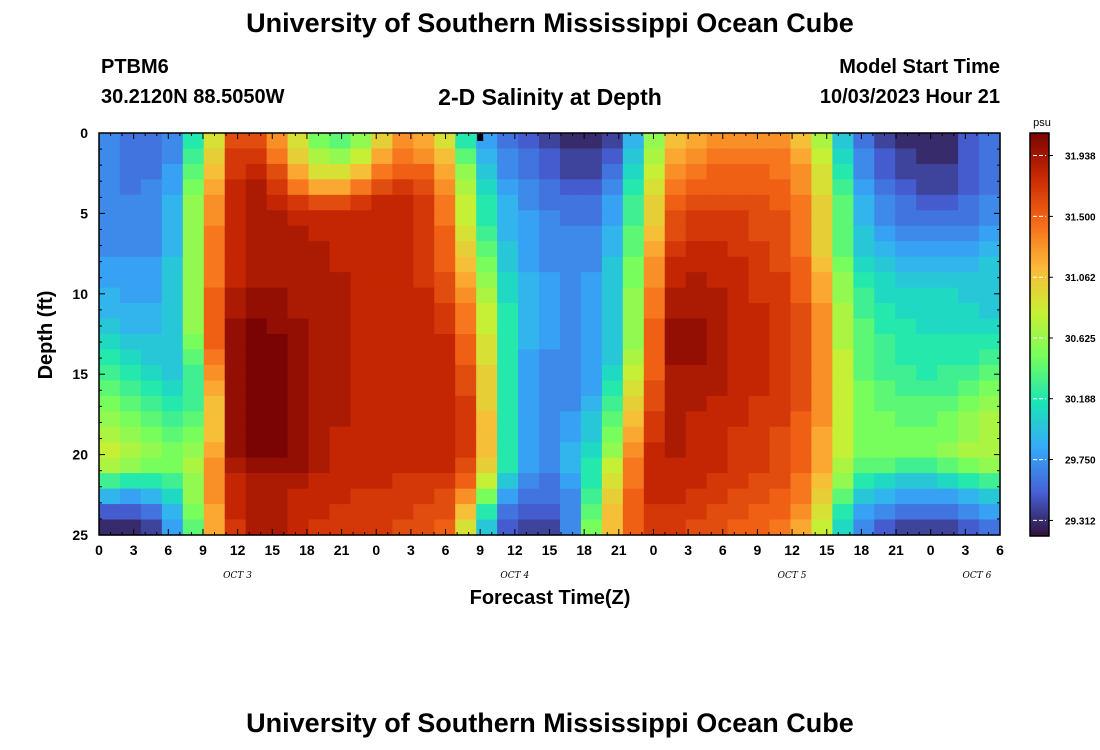 Image resolution: width=1100 pixels, height=750 pixels. Describe the element at coordinates (1080, 339) in the screenshot. I see `colorbar-tick-label: 30.625` at that location.